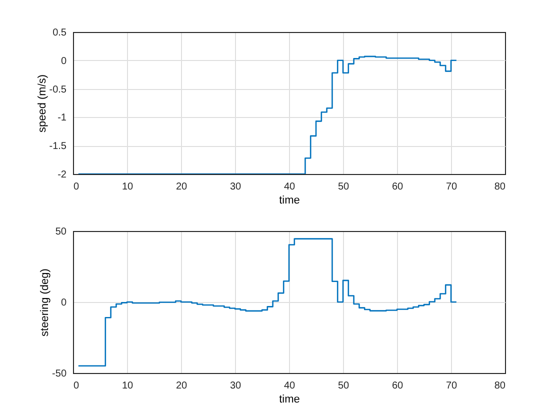  I want to click on y-axis-title: speed (m/s), so click(42, 103).